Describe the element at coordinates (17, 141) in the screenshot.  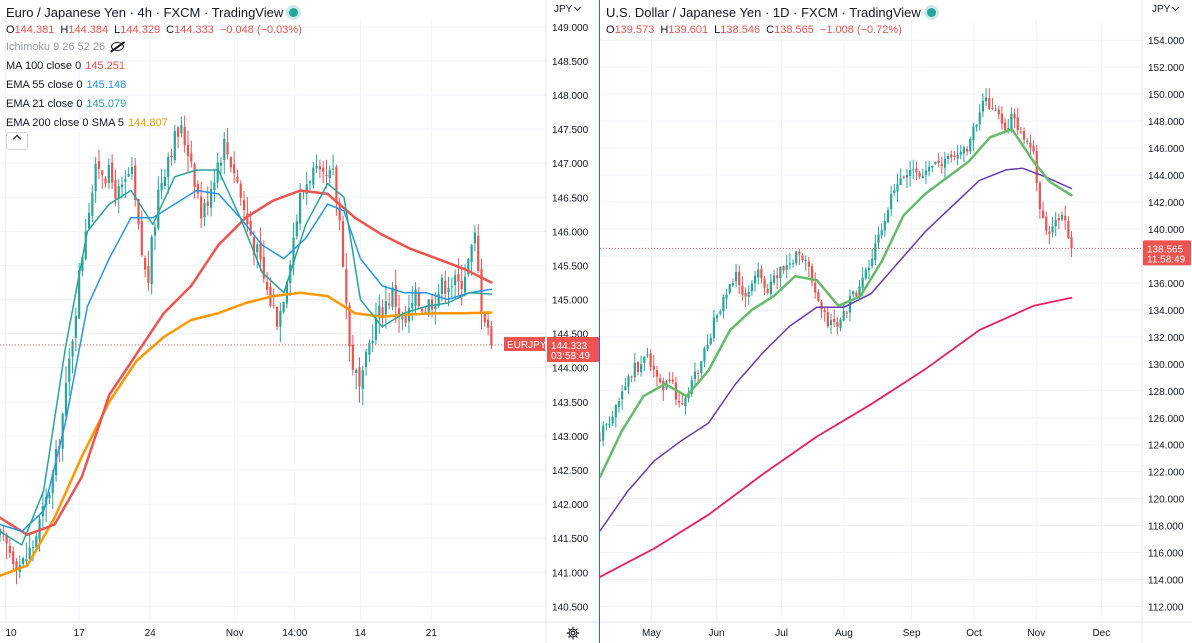
I see `legend-collapse-button` at that location.